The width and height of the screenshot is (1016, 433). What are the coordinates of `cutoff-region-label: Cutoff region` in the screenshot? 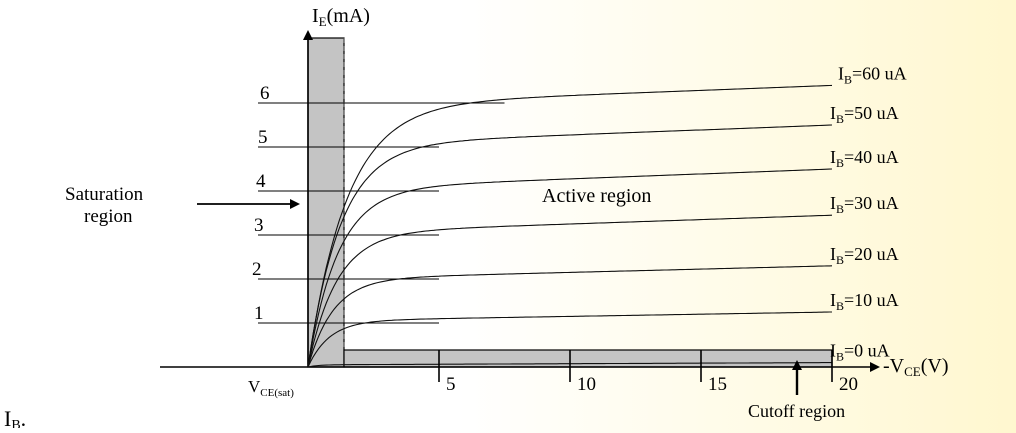 It's located at (796, 411).